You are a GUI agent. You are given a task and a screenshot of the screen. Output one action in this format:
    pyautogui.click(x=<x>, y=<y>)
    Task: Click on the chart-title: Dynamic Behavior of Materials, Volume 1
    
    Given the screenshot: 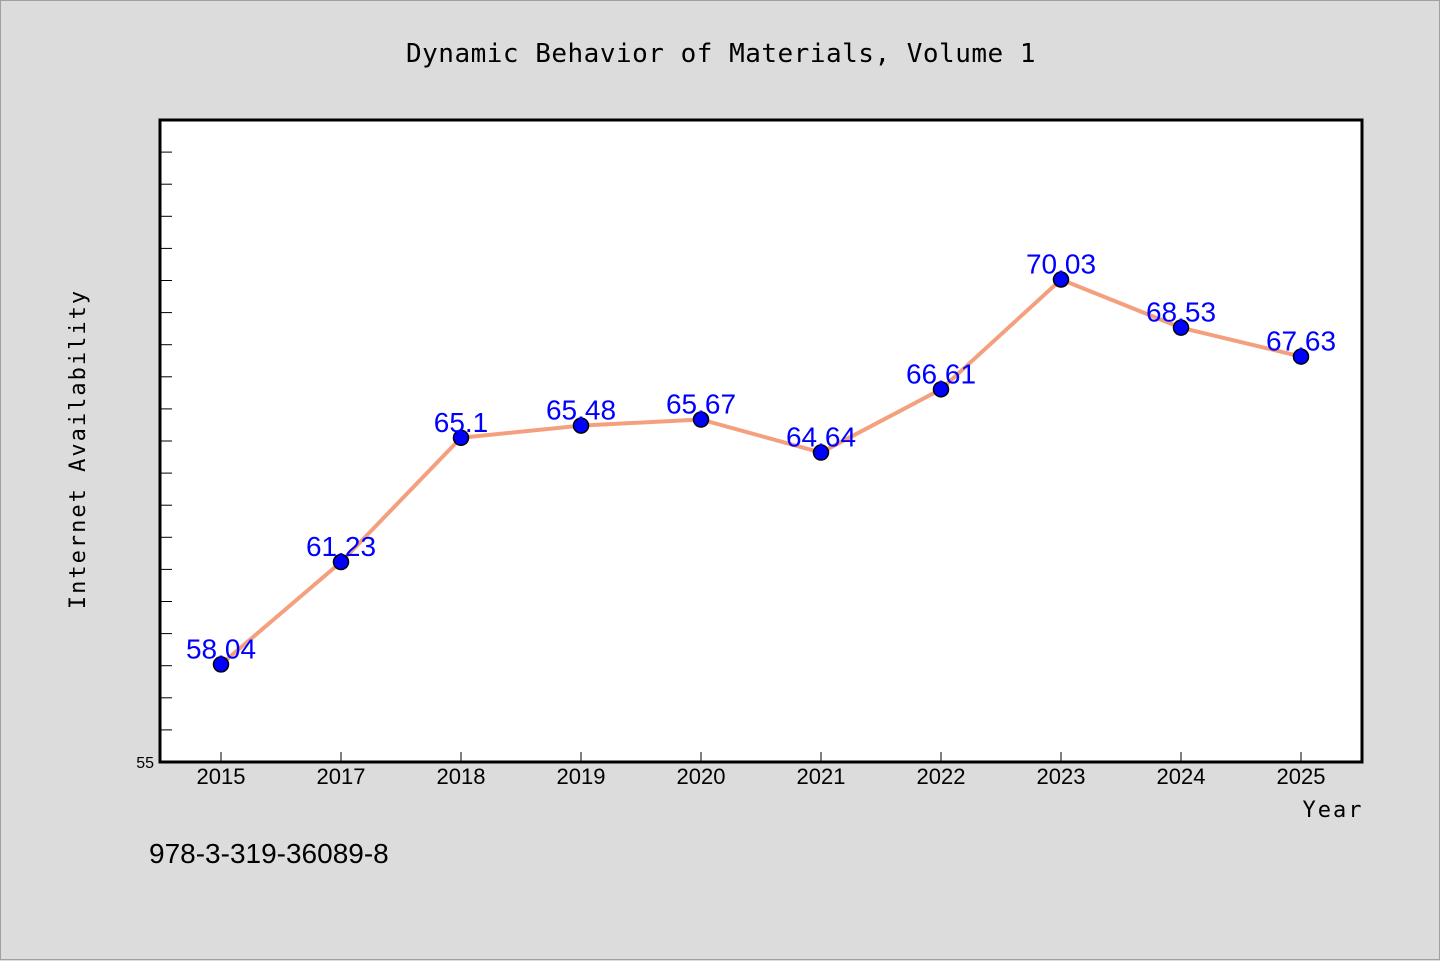 What is the action you would take?
    pyautogui.click(x=721, y=54)
    